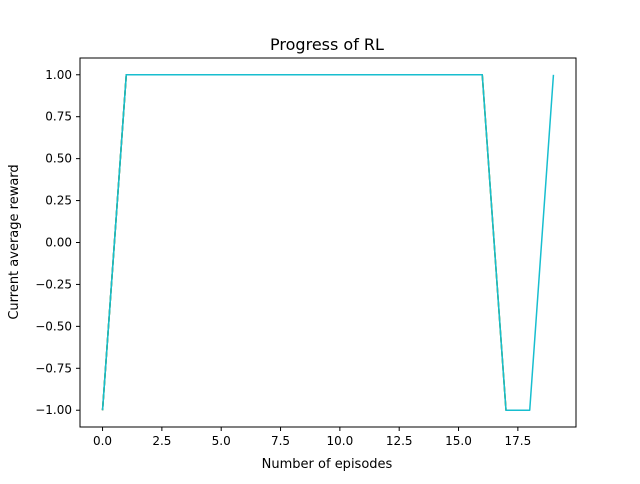  I want to click on y-tick-label: −0.25, so click(53, 284).